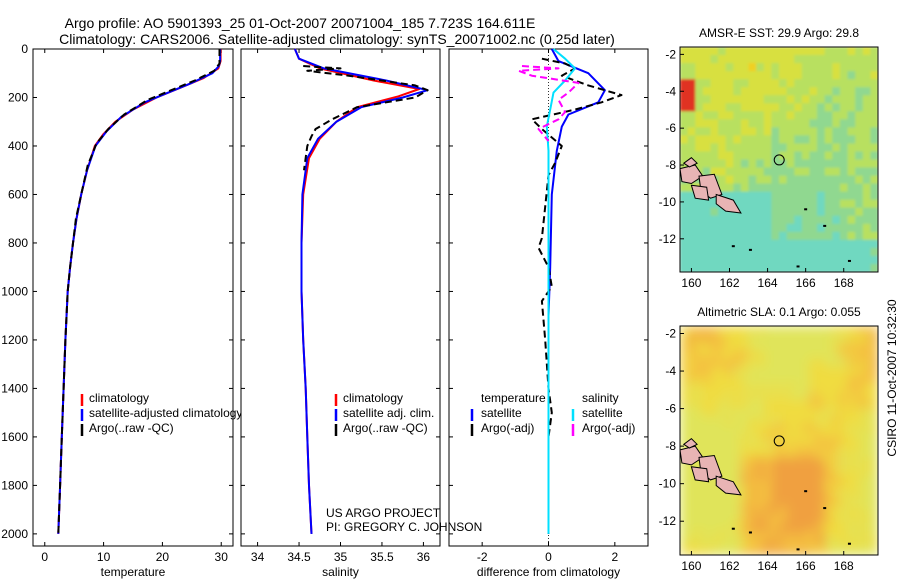 Image resolution: width=900 pixels, height=580 pixels. I want to click on reef-dot, so click(798, 266).